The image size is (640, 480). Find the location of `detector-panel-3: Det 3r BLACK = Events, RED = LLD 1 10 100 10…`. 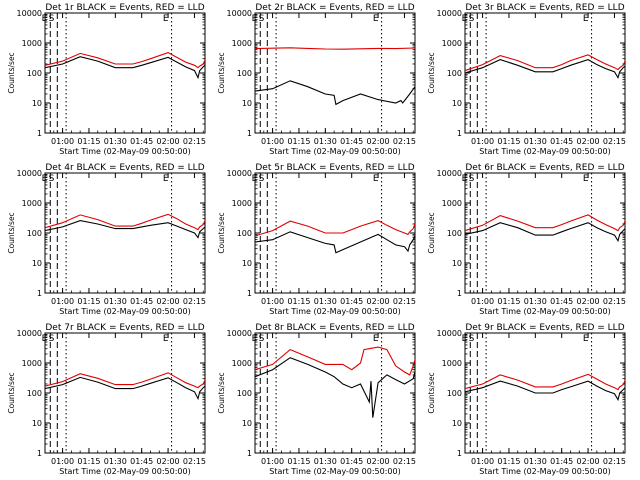

detector-panel-3: Det 3r BLACK = Events, RED = LLD 1 10 100 10… is located at coordinates (526, 79).